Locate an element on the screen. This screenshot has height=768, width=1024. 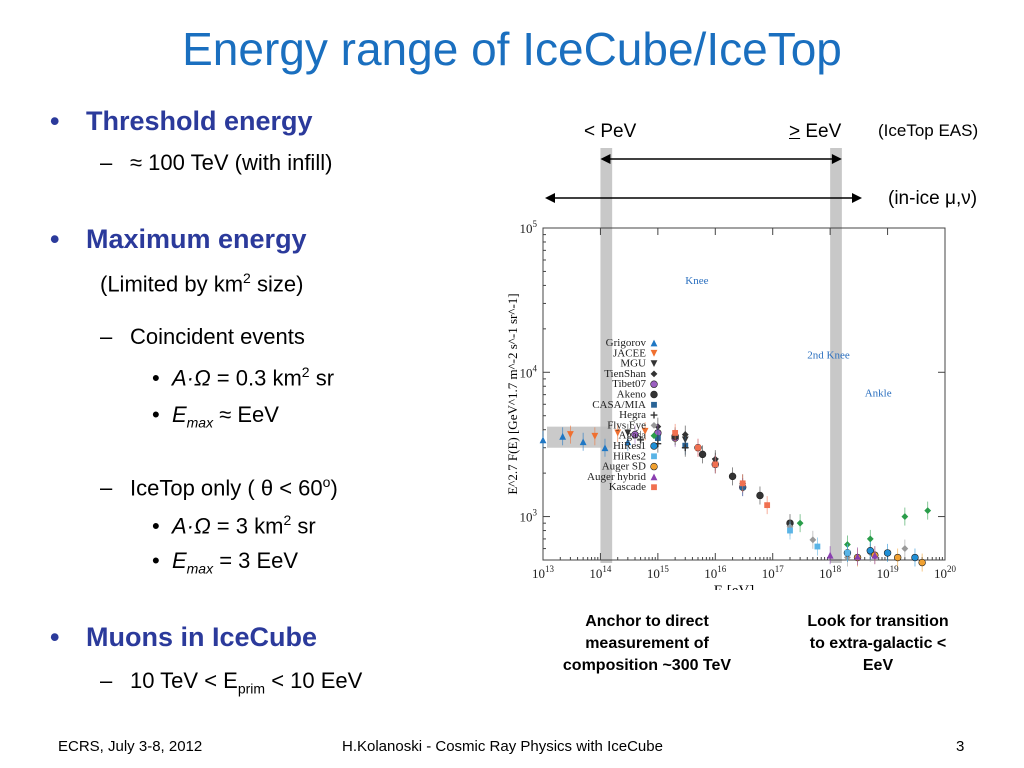
legend-label: Hegra is located at coordinates (632, 415).